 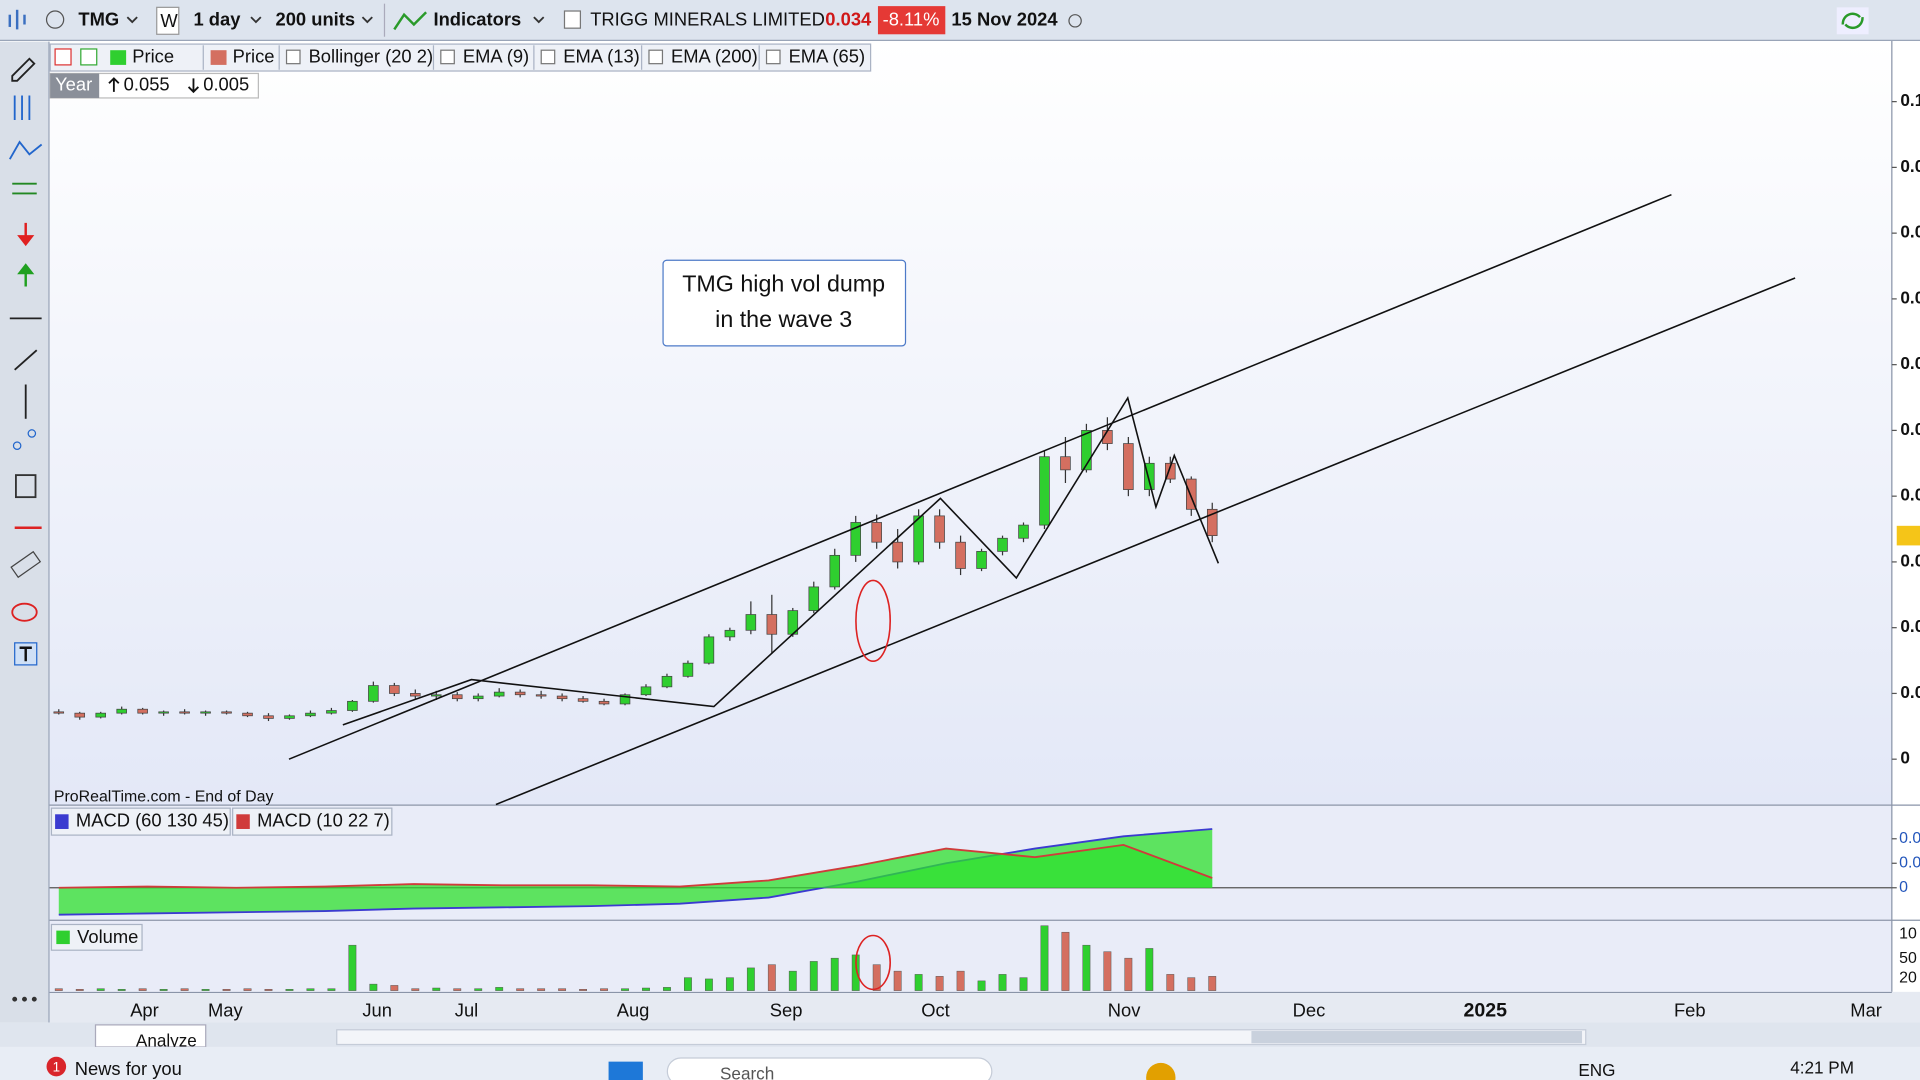 I want to click on analyze-tab, so click(x=150, y=1036).